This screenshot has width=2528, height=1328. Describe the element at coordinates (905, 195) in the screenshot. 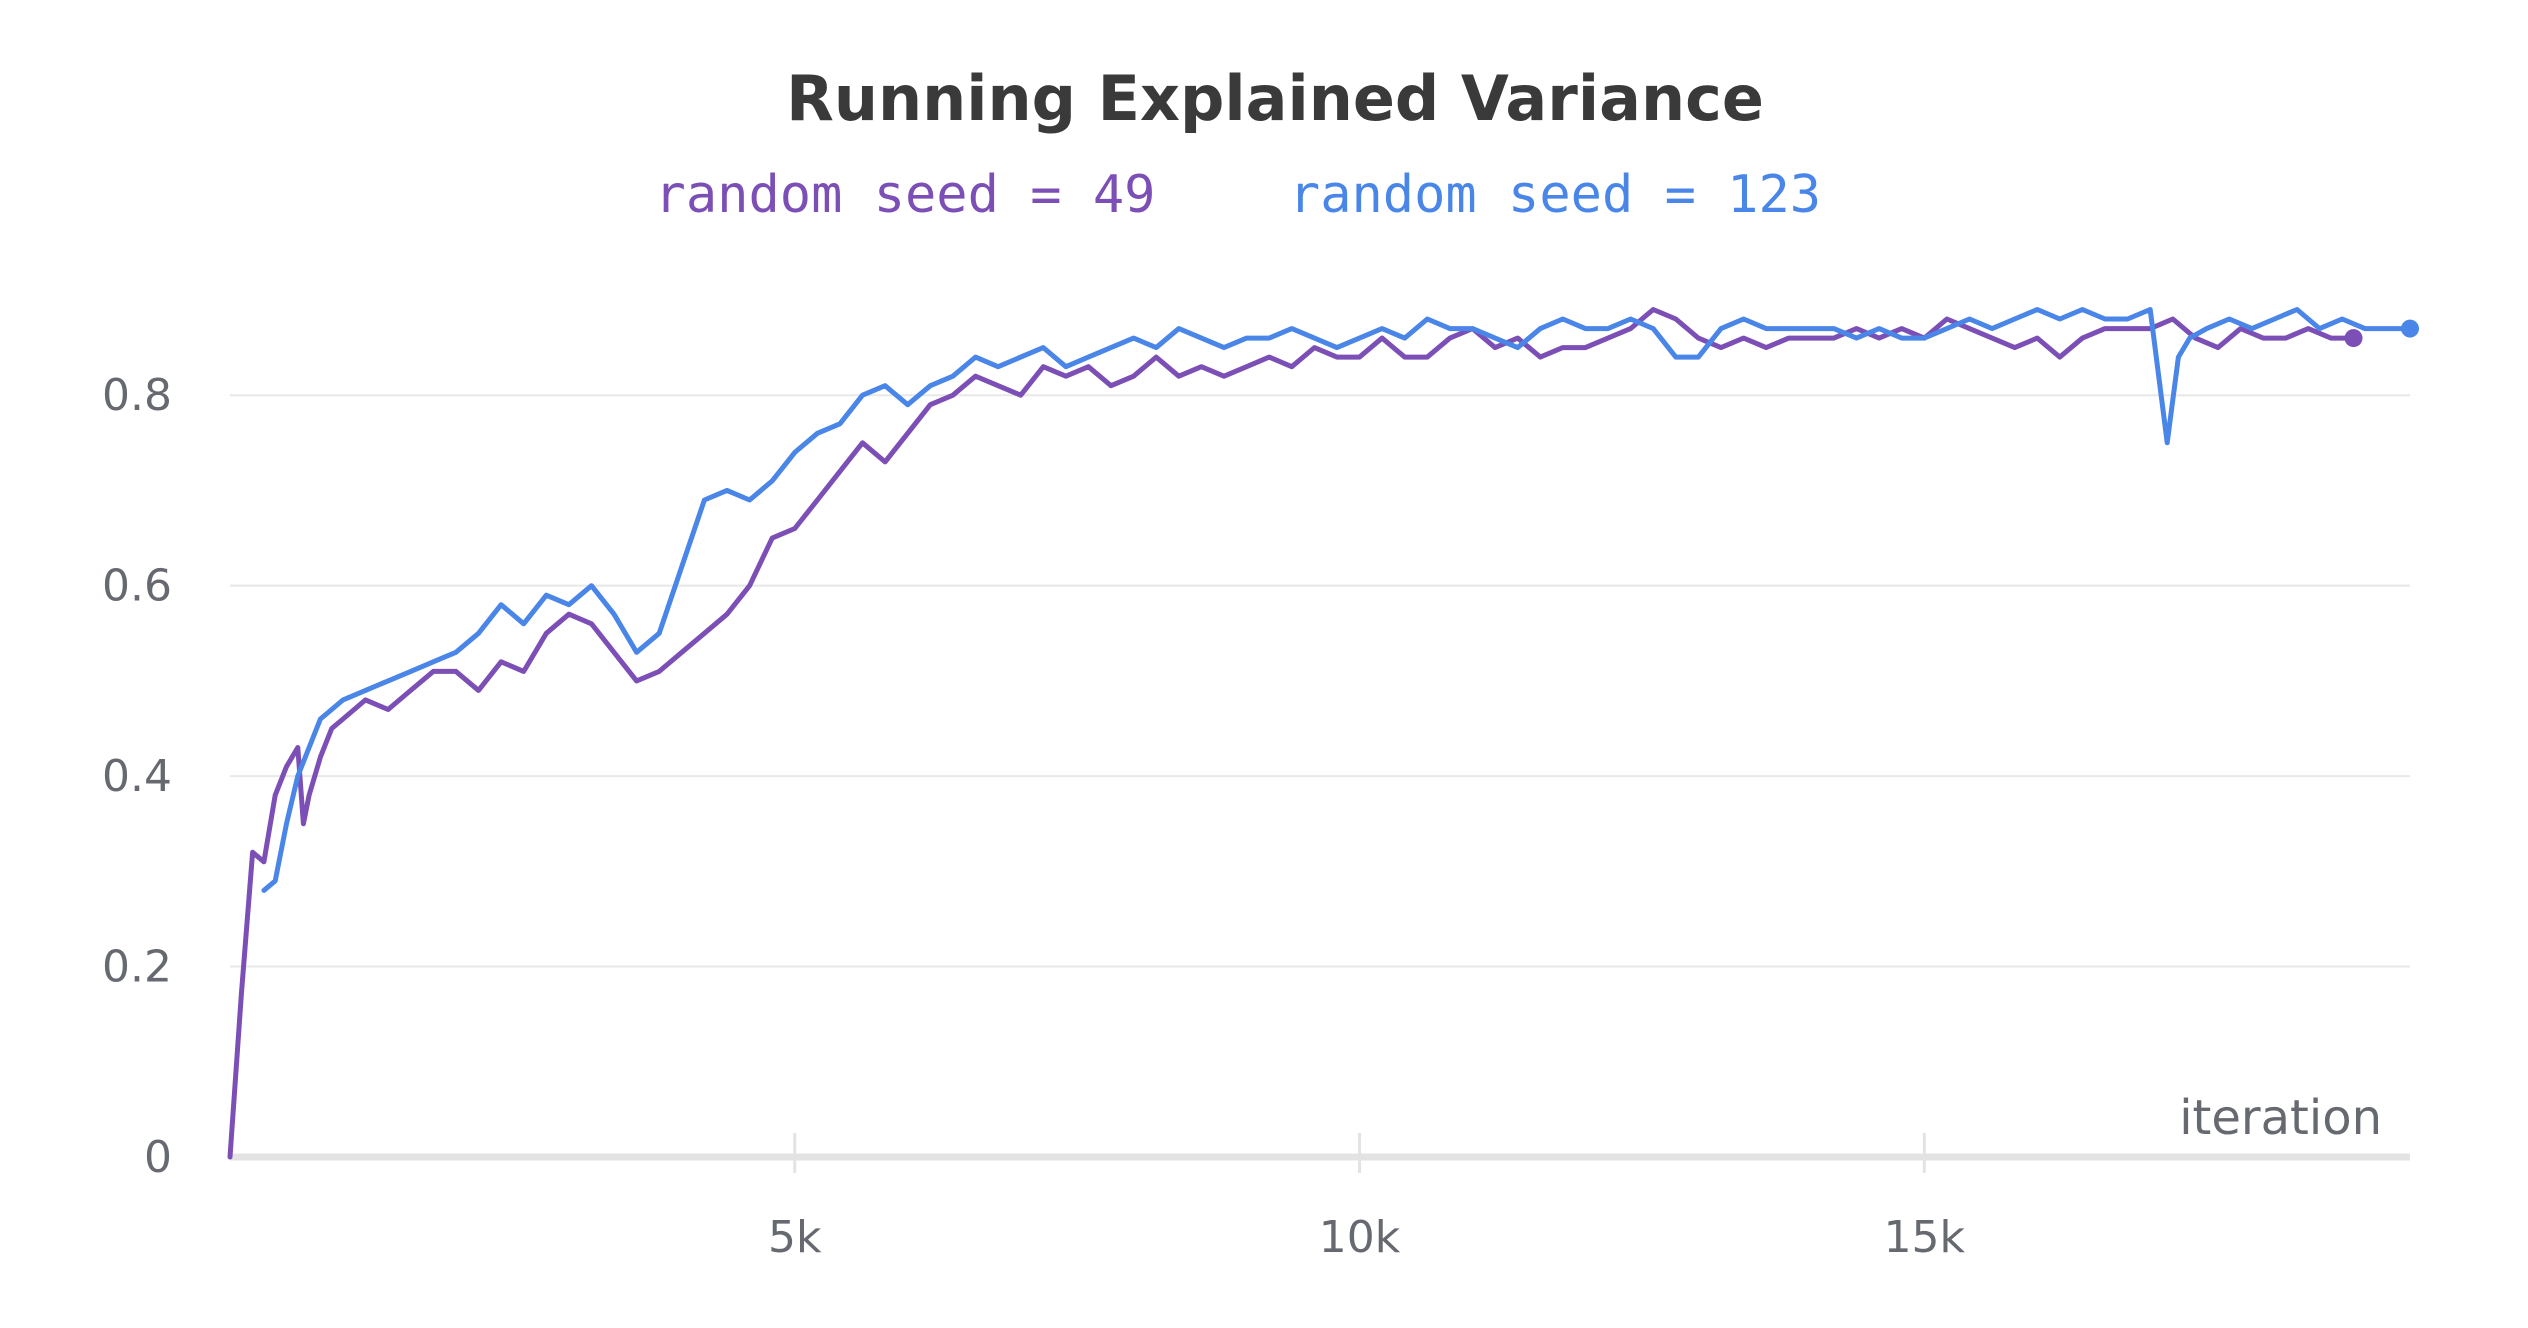

I see `legend-entry: random seed = 49` at that location.